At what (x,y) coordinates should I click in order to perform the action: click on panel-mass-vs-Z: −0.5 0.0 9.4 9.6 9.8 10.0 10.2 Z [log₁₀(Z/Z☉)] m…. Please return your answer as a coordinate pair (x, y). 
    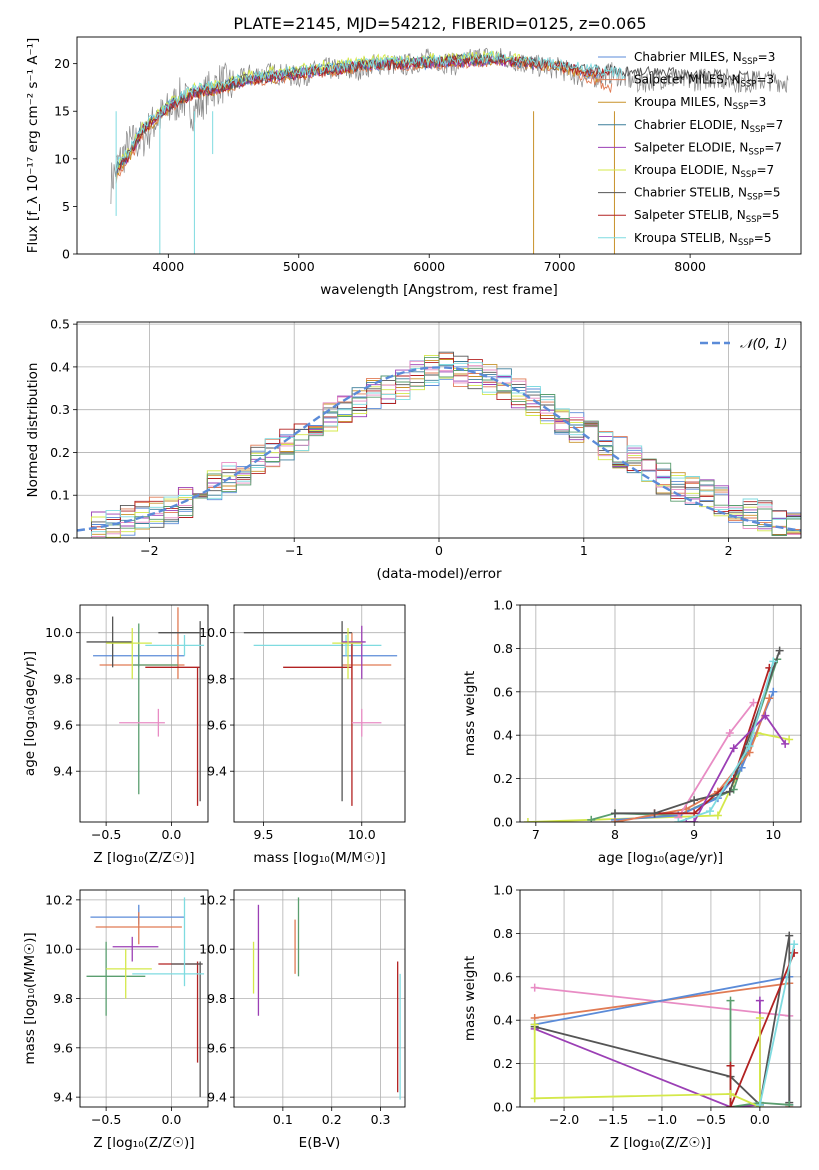
    Looking at the image, I should click on (115, 1020).